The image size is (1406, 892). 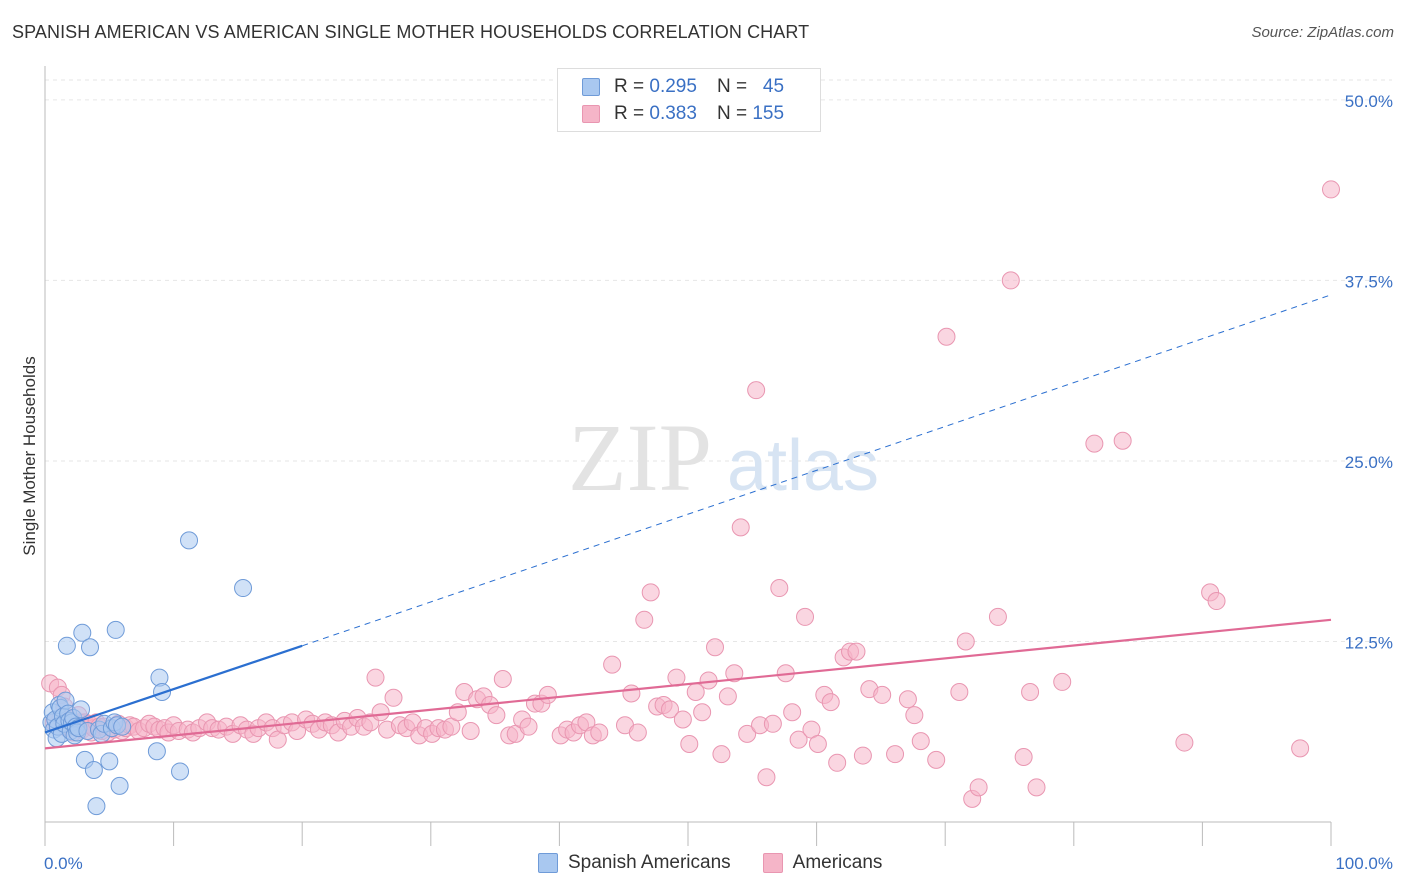 What do you see at coordinates (173, 689) in the screenshot?
I see `spanish-trend-line` at bounding box center [173, 689].